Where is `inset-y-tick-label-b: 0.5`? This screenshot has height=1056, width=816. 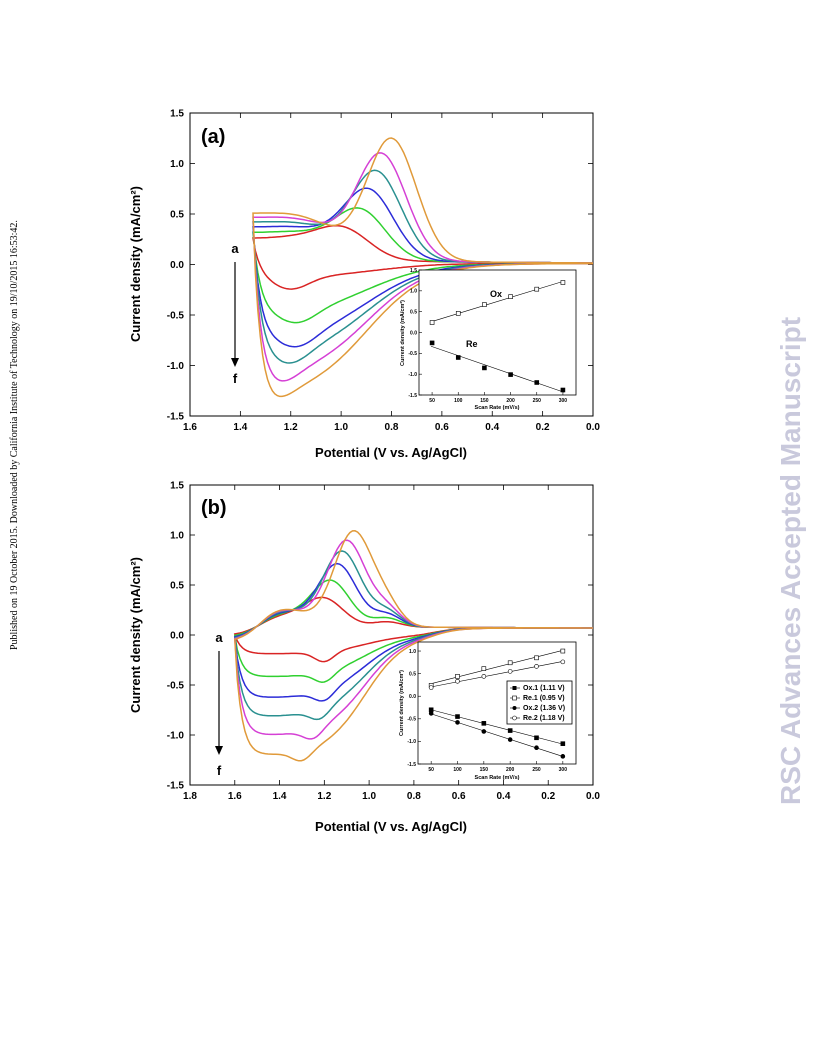 inset-y-tick-label-b: 0.5 is located at coordinates (412, 674).